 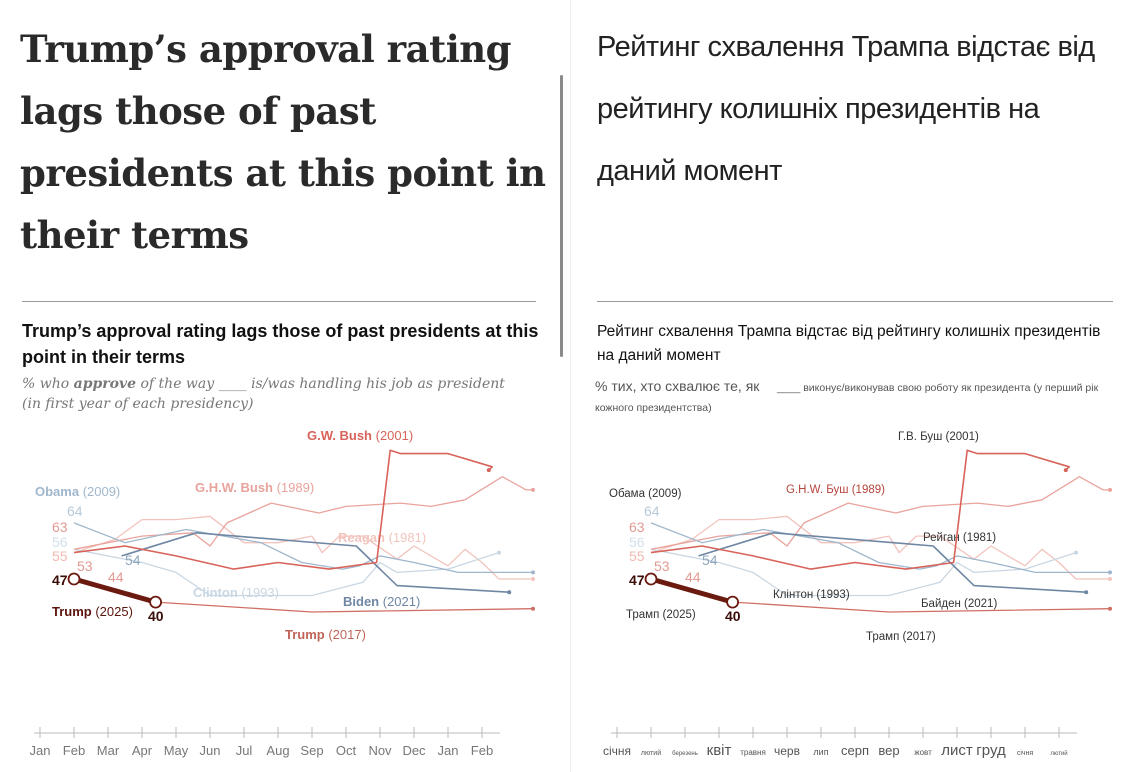 I want to click on series-label-name: Трамп, so click(x=884, y=637).